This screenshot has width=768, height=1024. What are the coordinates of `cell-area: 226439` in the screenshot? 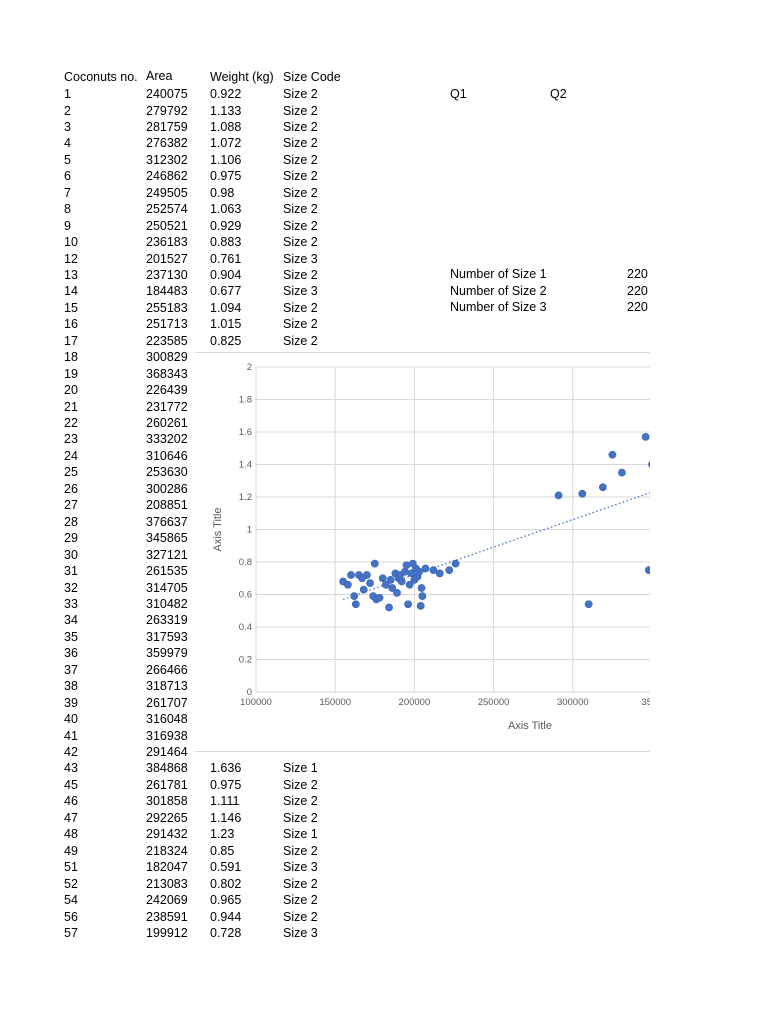 It's located at (167, 390).